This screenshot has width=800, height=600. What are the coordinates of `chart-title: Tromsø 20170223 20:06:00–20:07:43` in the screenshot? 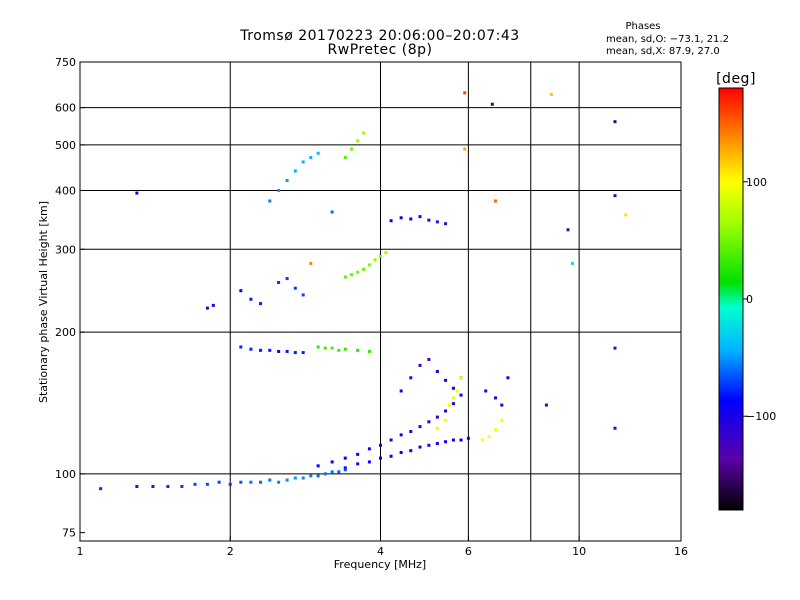 It's located at (379, 36).